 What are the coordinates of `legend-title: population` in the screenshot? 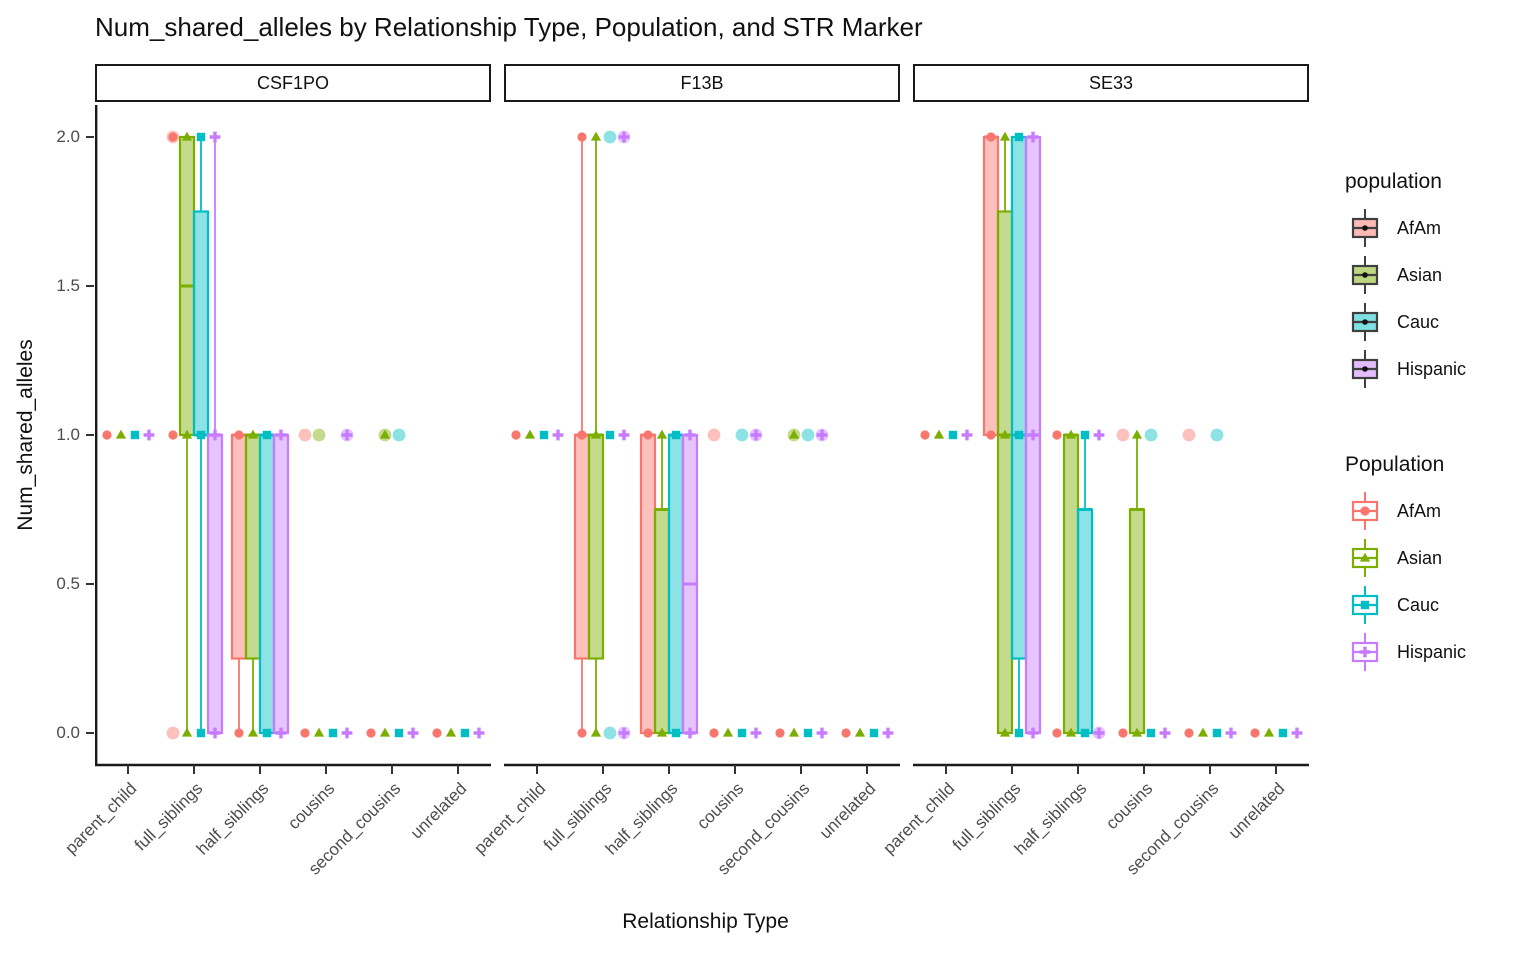 It's located at (1393, 181).